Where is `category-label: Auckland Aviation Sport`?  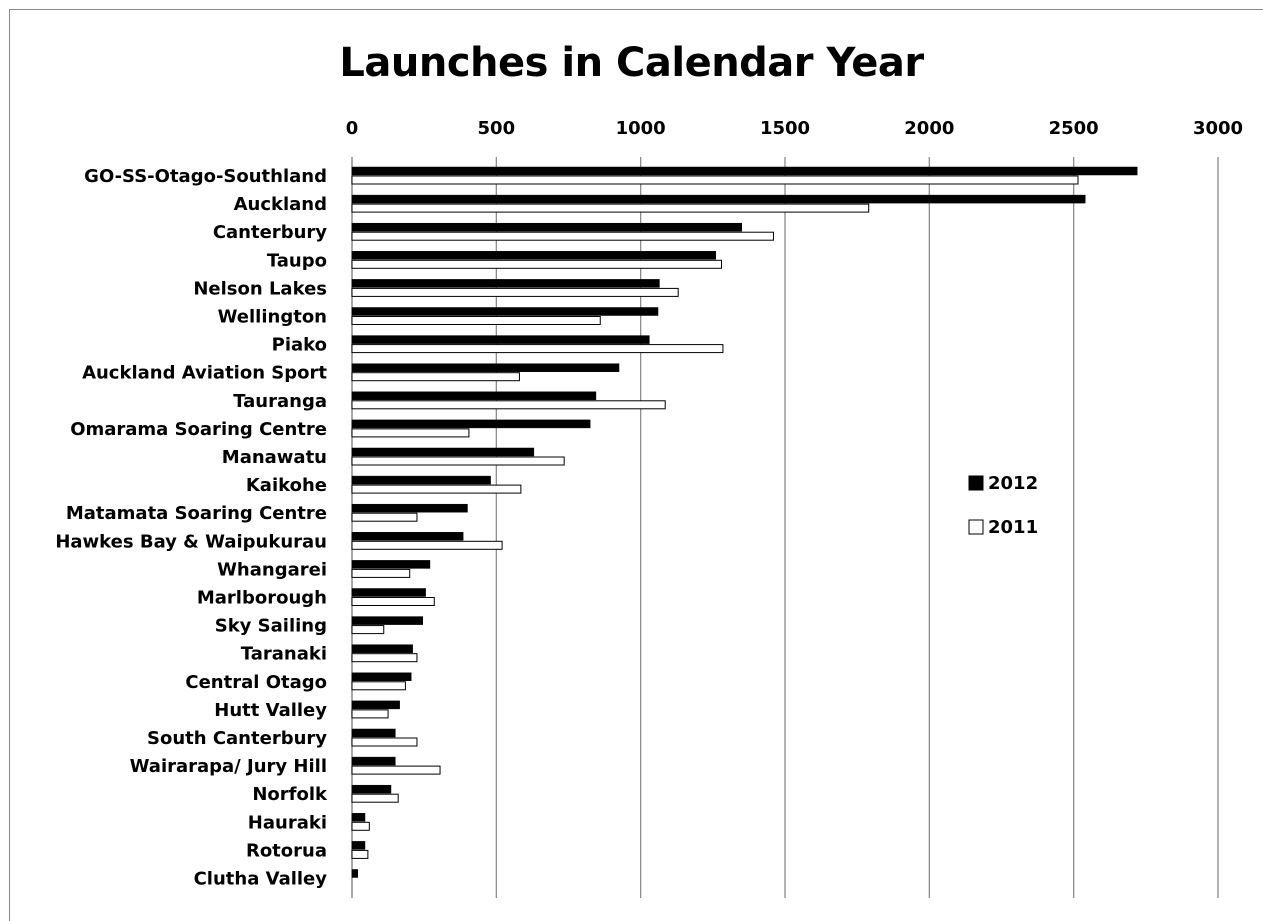
category-label: Auckland Aviation Sport is located at coordinates (204, 373).